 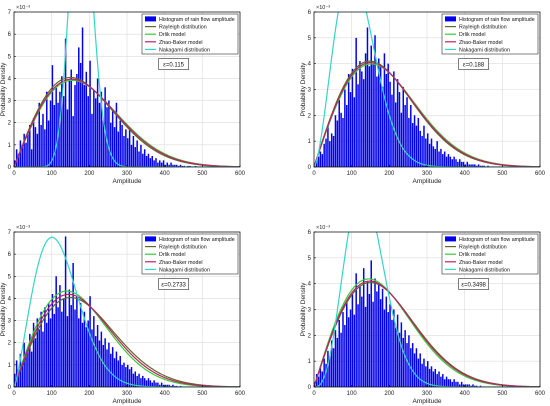 What do you see at coordinates (10, 299) in the screenshot?
I see `y-tick-label: 4` at bounding box center [10, 299].